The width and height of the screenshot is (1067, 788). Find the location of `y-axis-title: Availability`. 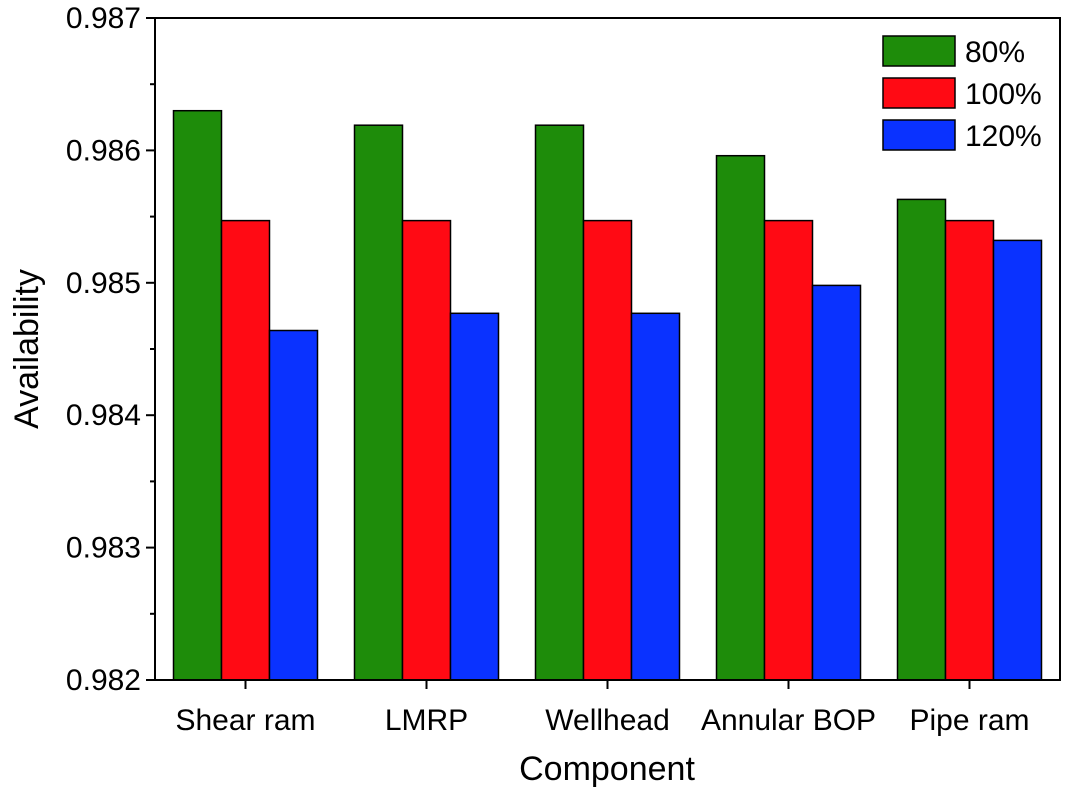

y-axis-title: Availability is located at coordinates (27, 349).